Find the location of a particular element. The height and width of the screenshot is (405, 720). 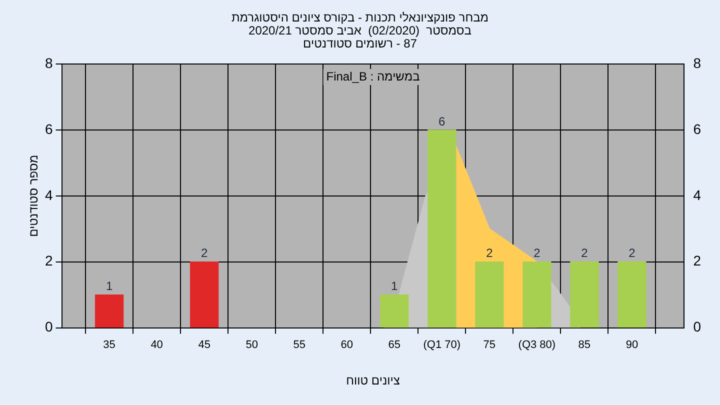

x-tick-label: (Q1 70) is located at coordinates (442, 344).